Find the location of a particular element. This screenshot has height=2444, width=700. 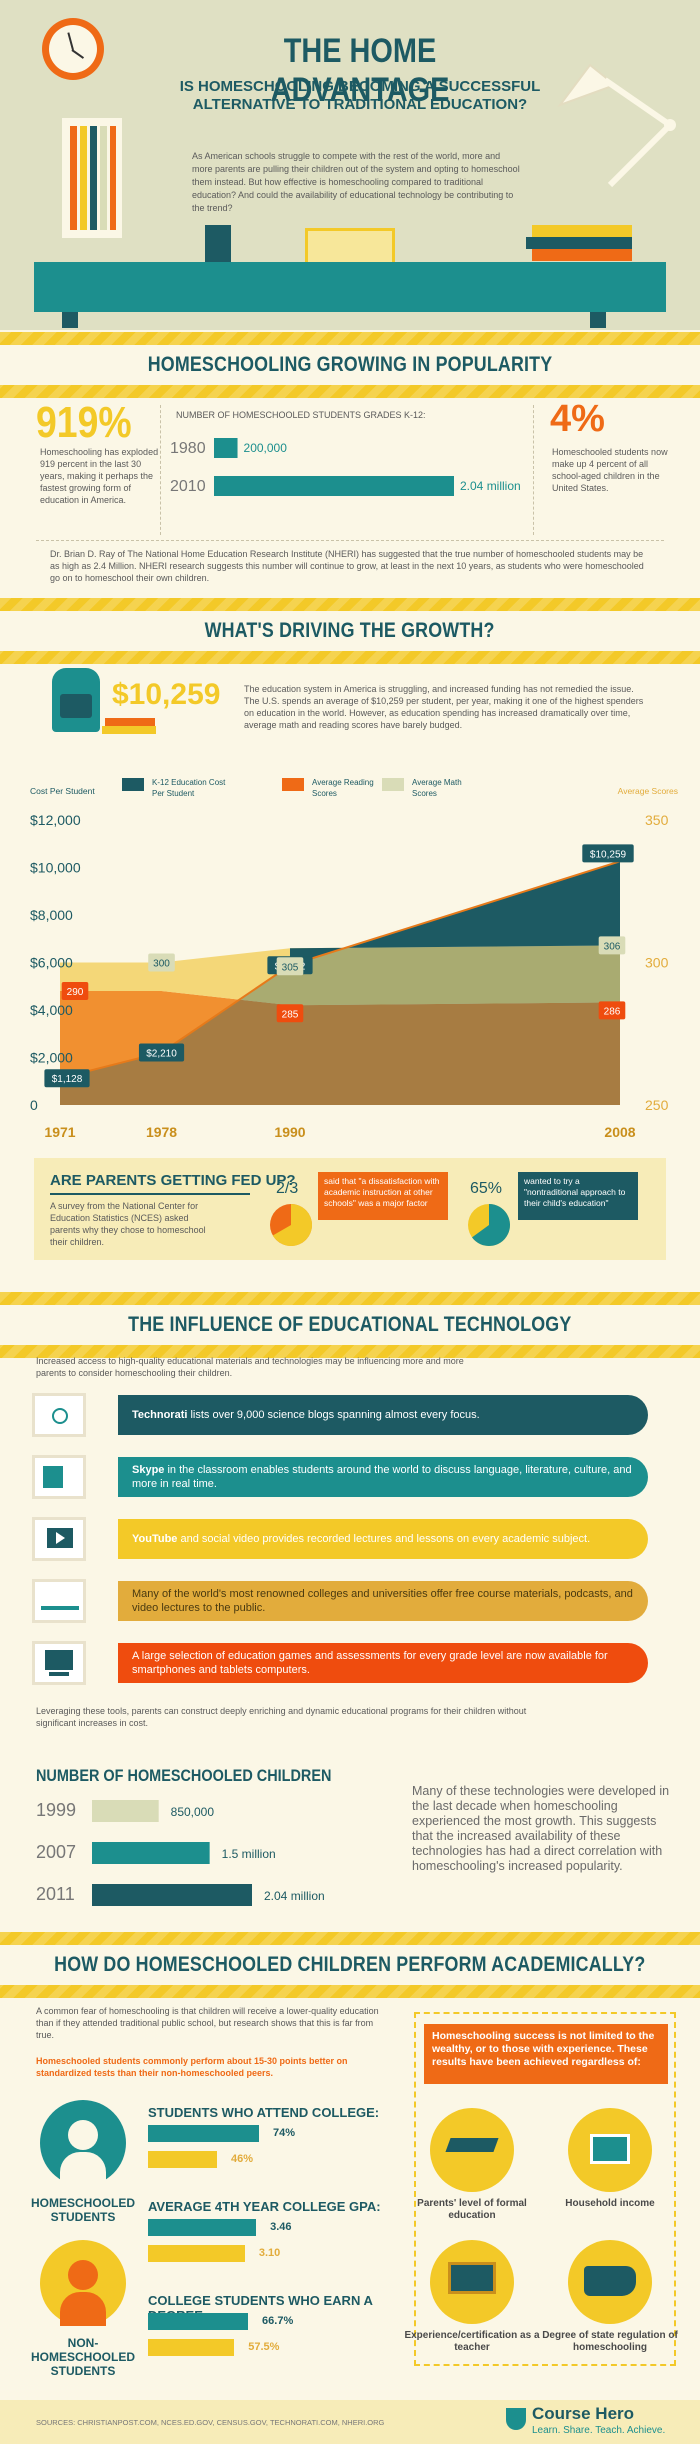

stat-919-percent: 919% is located at coordinates (84, 422).